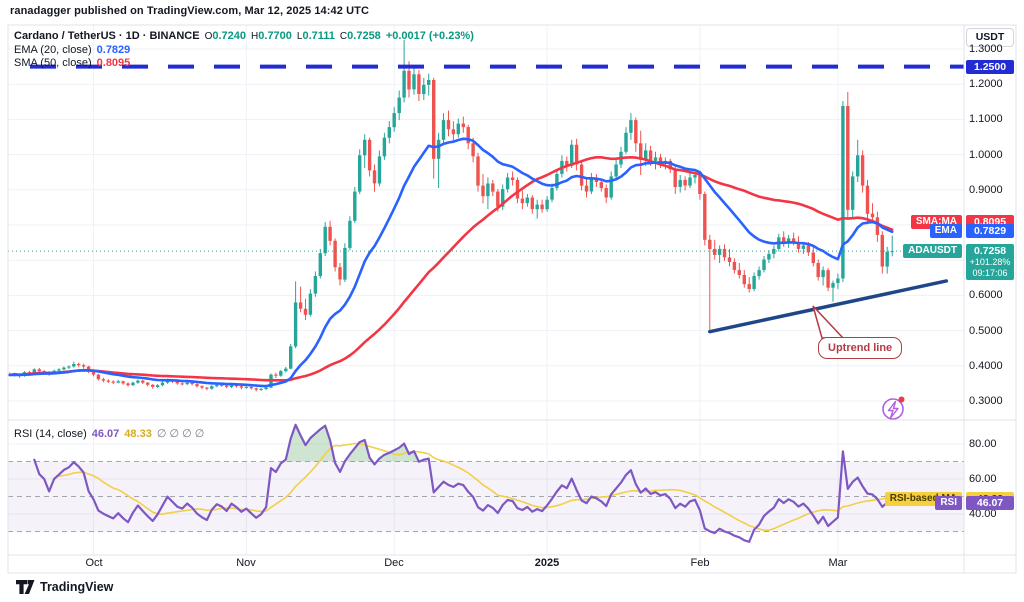  Describe the element at coordinates (271, 35) in the screenshot. I see `ohlc-item: H0.7700` at that location.